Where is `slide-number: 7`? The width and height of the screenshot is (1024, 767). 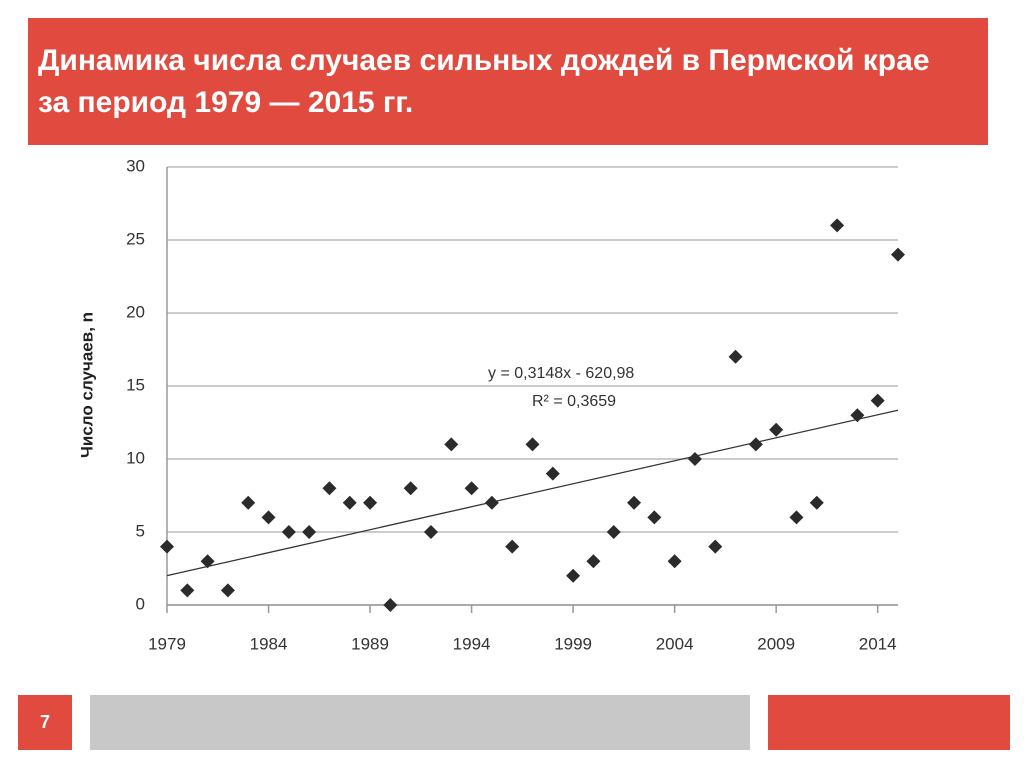 slide-number: 7 is located at coordinates (45, 722).